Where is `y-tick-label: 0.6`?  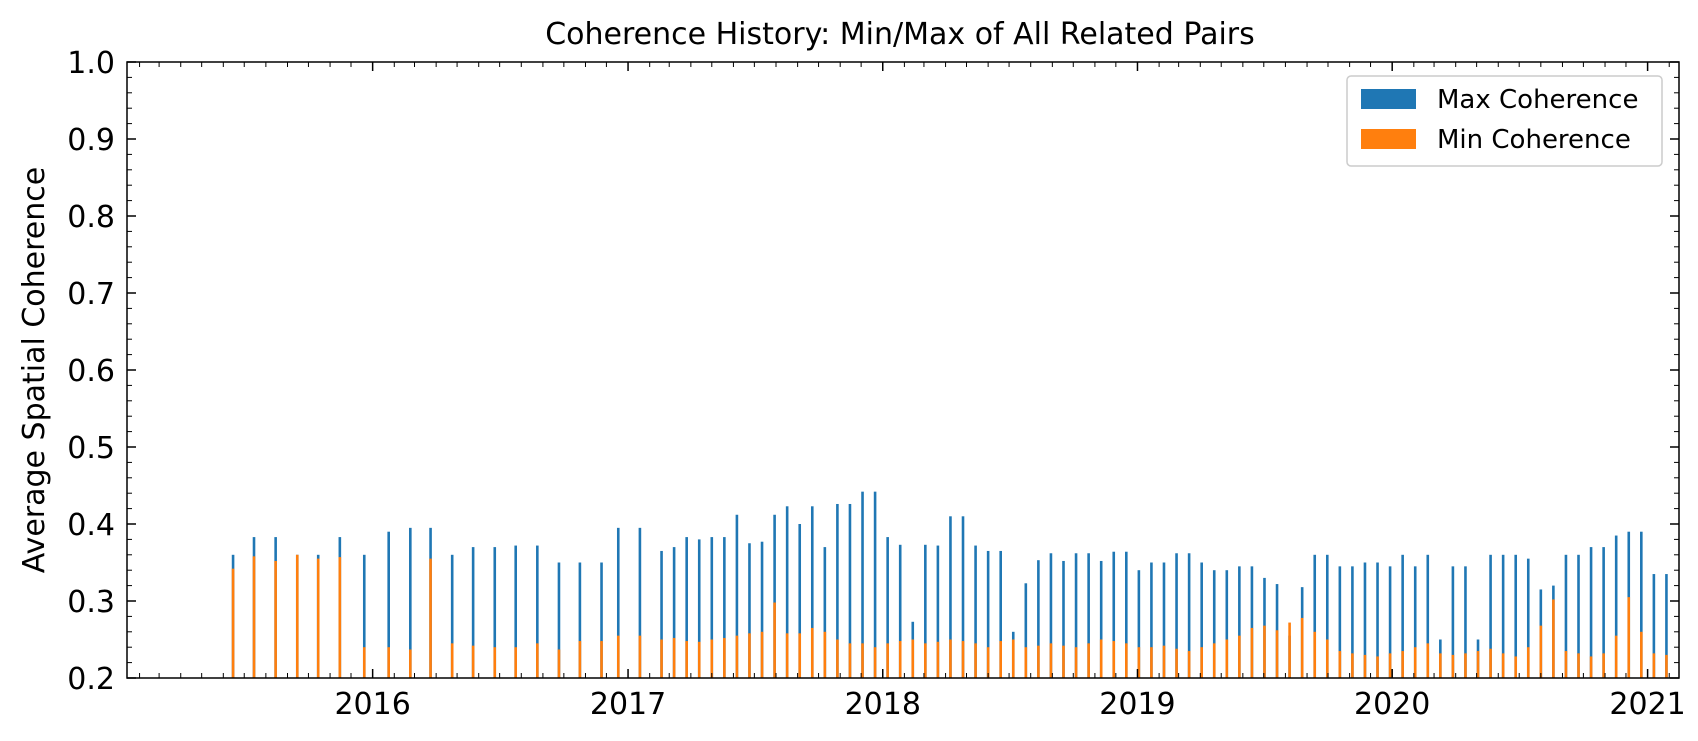 y-tick-label: 0.6 is located at coordinates (91, 371).